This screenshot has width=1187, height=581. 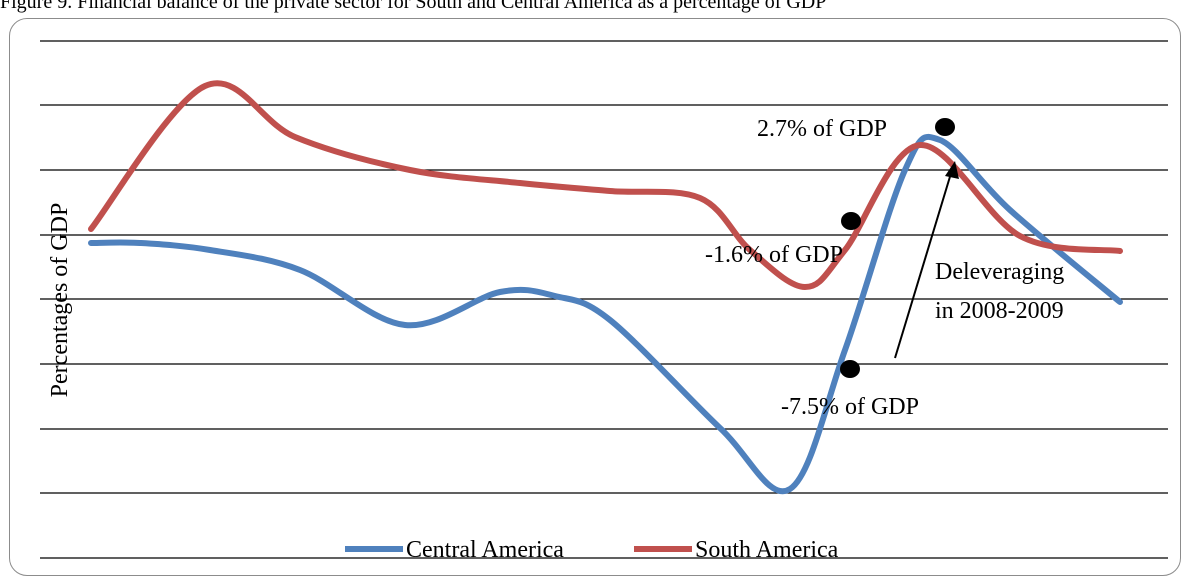 What do you see at coordinates (999, 311) in the screenshot?
I see `annotation-years: in 2008-2009` at bounding box center [999, 311].